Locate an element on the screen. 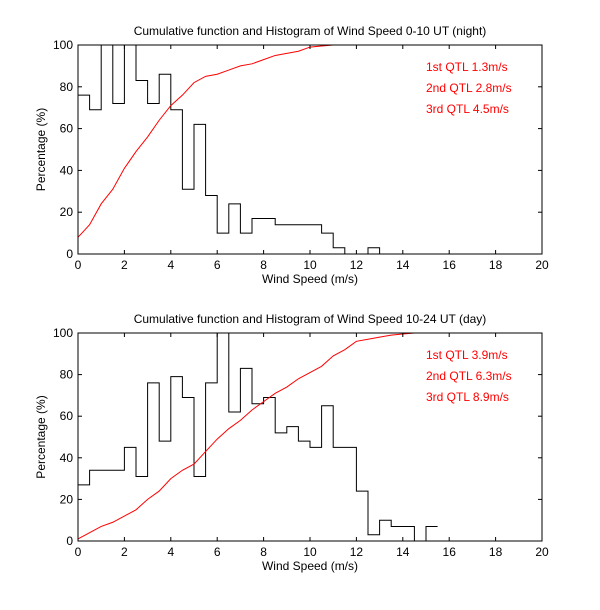 Image resolution: width=600 pixels, height=610 pixels. quartile-annotation: 1st QTL 3.9m/s is located at coordinates (467, 355).